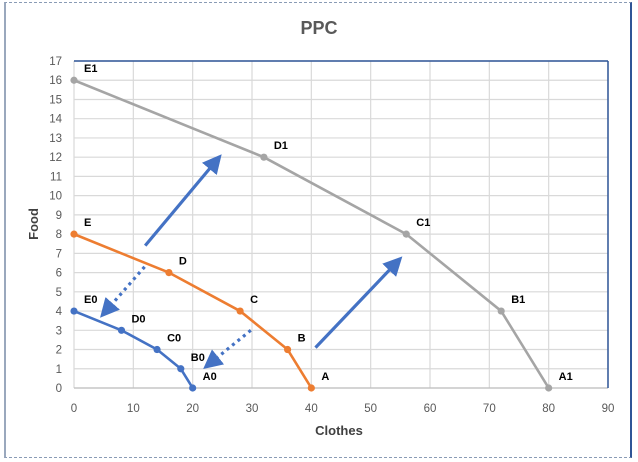 The image size is (638, 462). I want to click on y-tick-label: 3, so click(59, 331).